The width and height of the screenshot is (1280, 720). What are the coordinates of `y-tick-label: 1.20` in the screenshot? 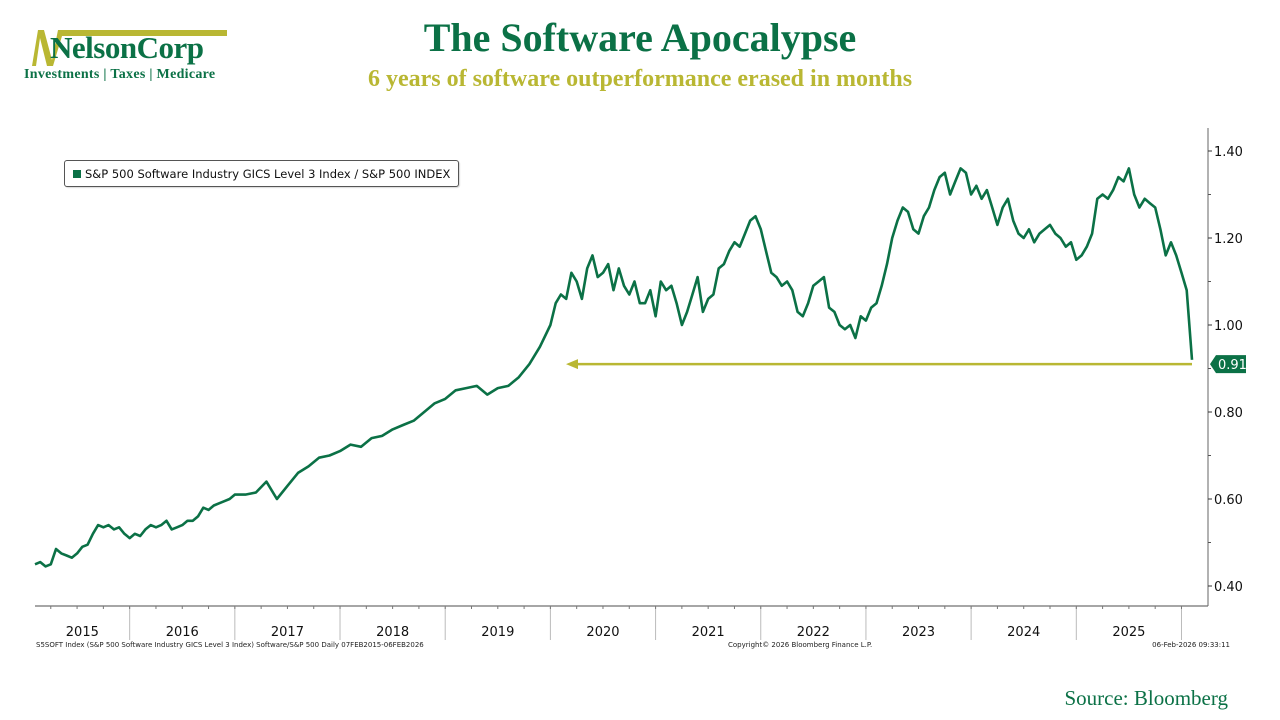 It's located at (1228, 239).